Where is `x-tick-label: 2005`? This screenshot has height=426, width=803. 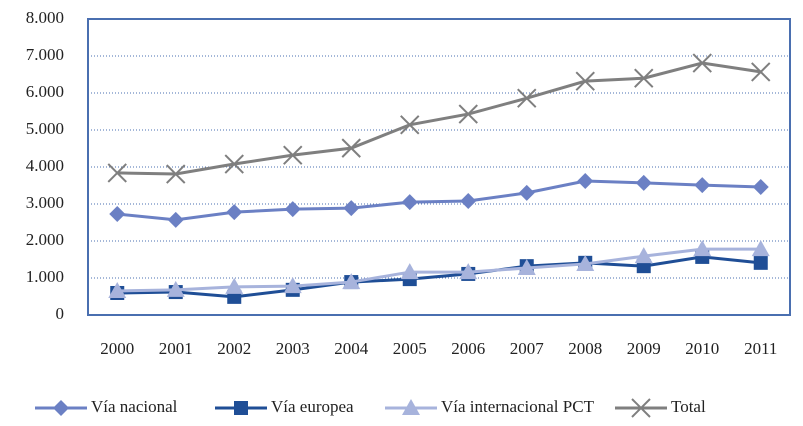 x-tick-label: 2005 is located at coordinates (410, 348).